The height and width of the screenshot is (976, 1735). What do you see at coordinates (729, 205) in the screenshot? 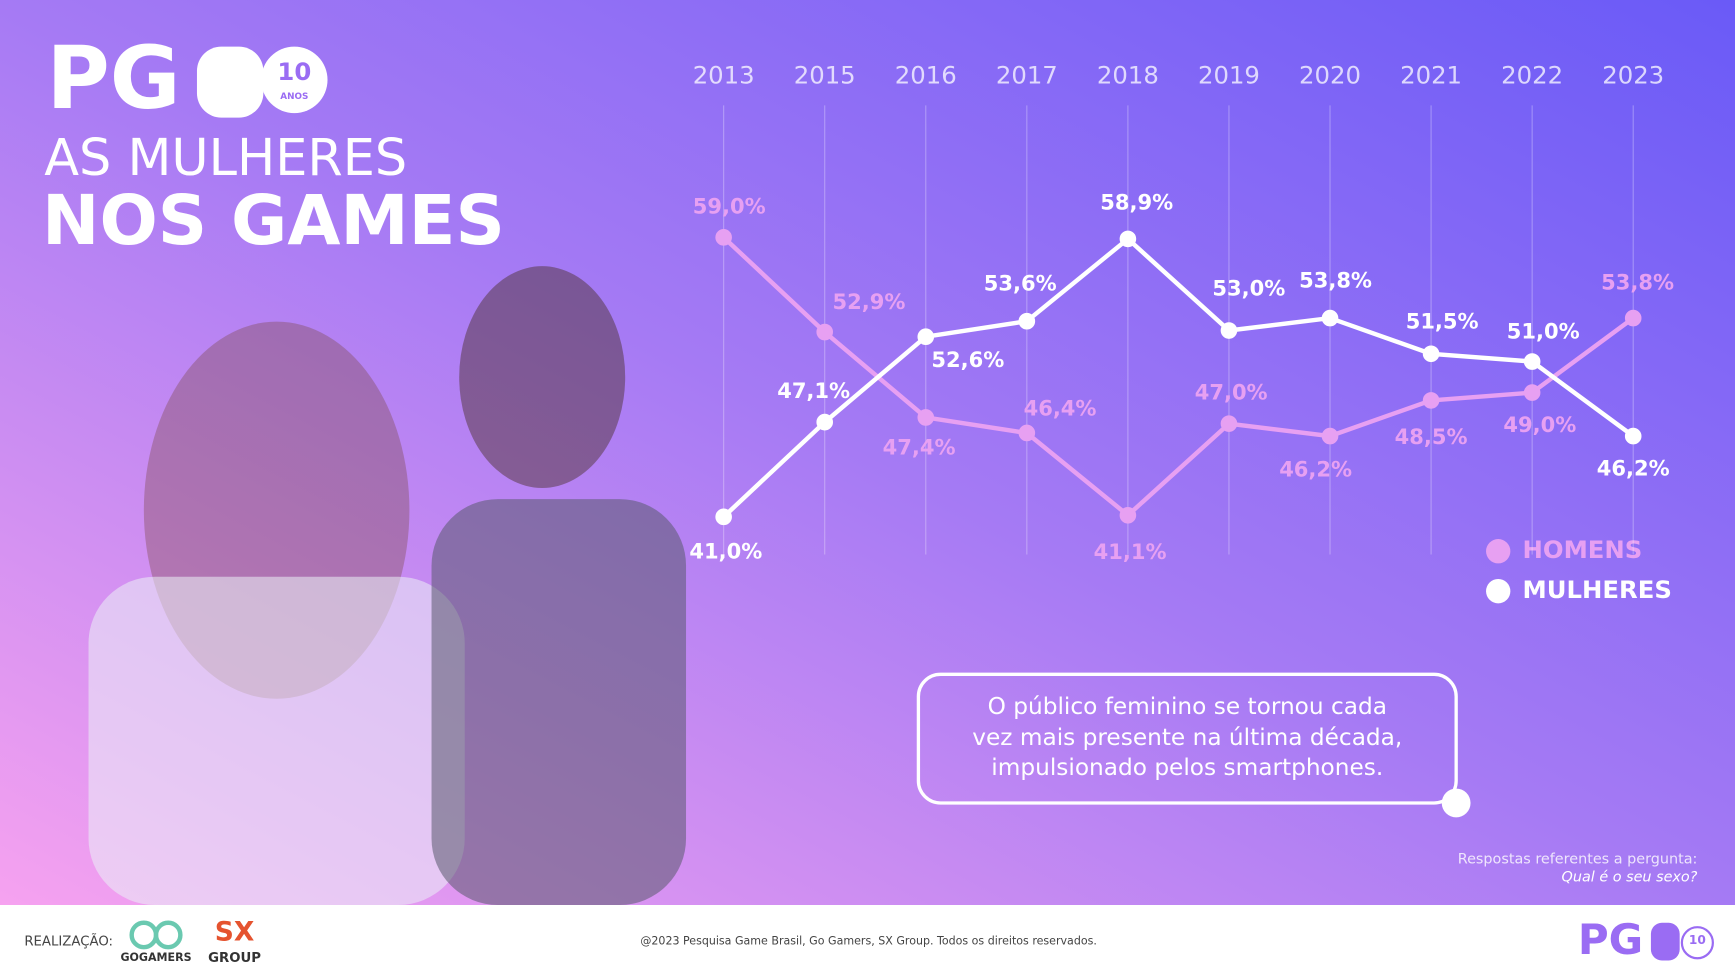
I see `data-label: 59,0%` at bounding box center [729, 205].